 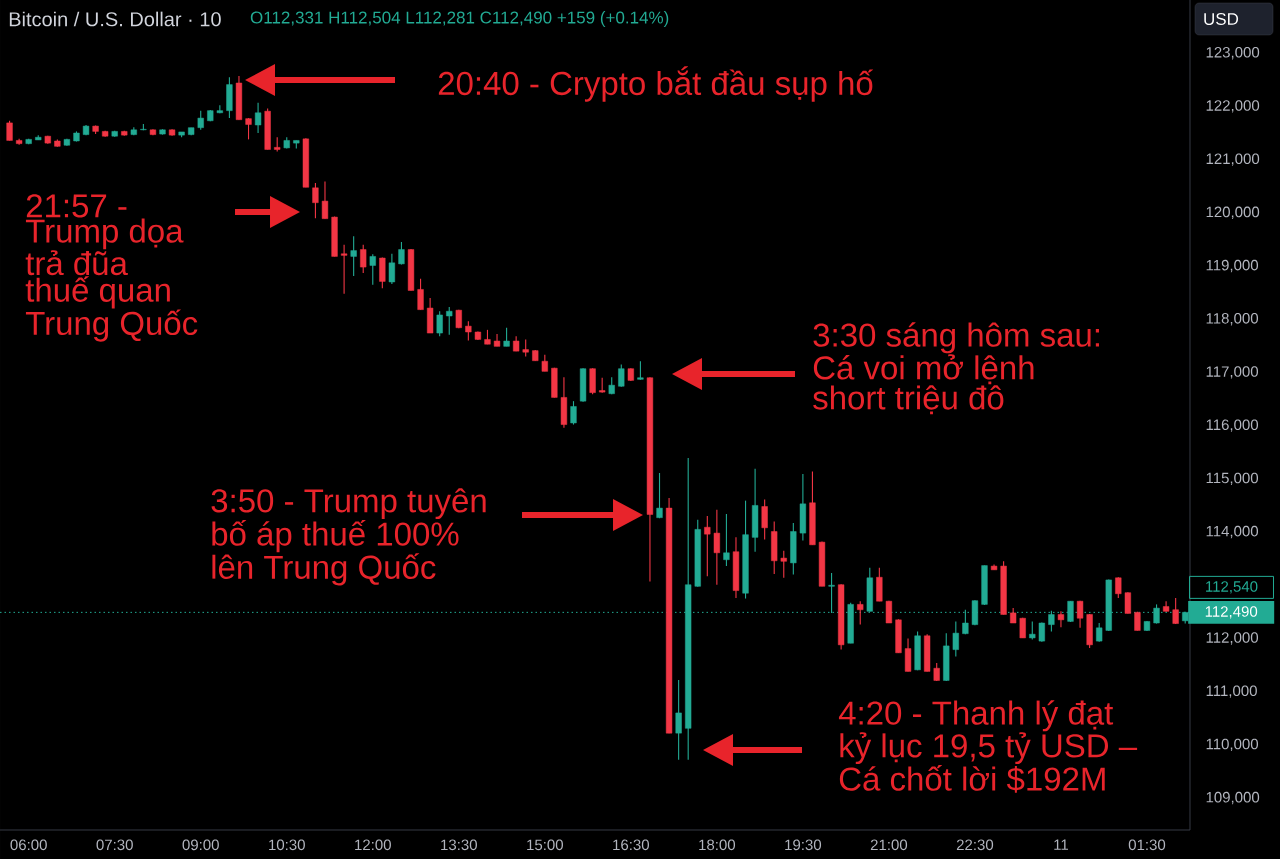 What do you see at coordinates (115, 19) in the screenshot?
I see `chart-title: Bitcoin / U.S. Dollar · 10` at bounding box center [115, 19].